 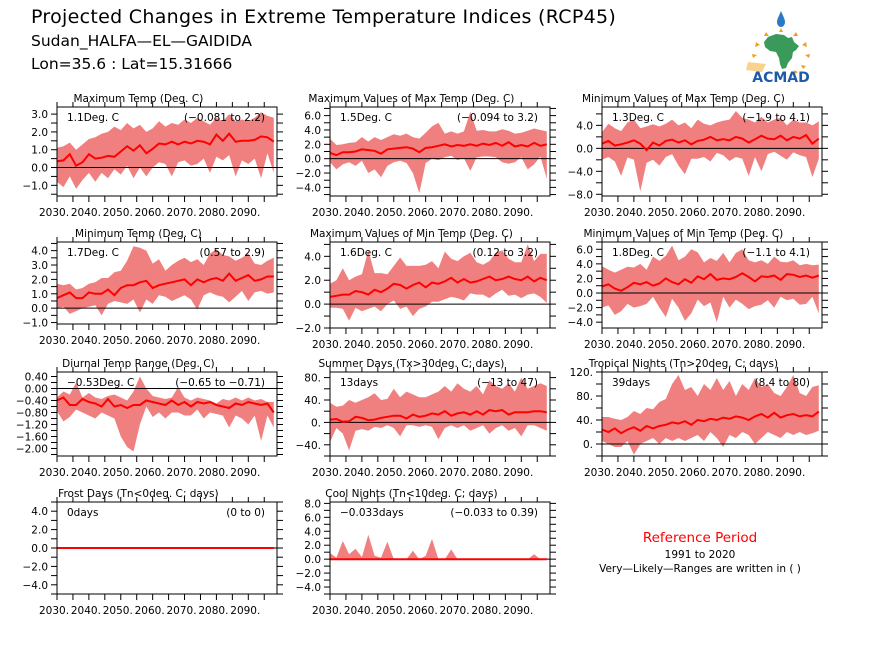 What do you see at coordinates (138, 364) in the screenshot?
I see `chart-title: Diurnal Temp Range (Deg. C)` at bounding box center [138, 364].